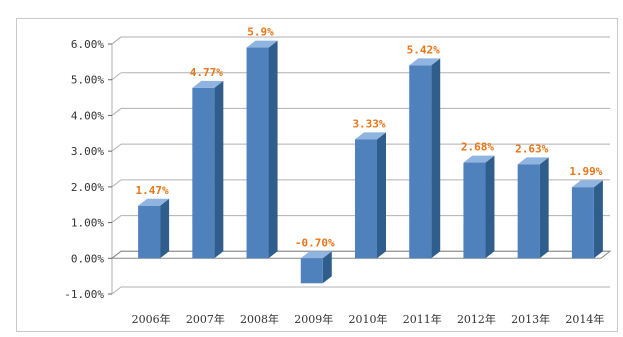  What do you see at coordinates (84, 294) in the screenshot?
I see `y-tick-label: -1.00%` at bounding box center [84, 294].